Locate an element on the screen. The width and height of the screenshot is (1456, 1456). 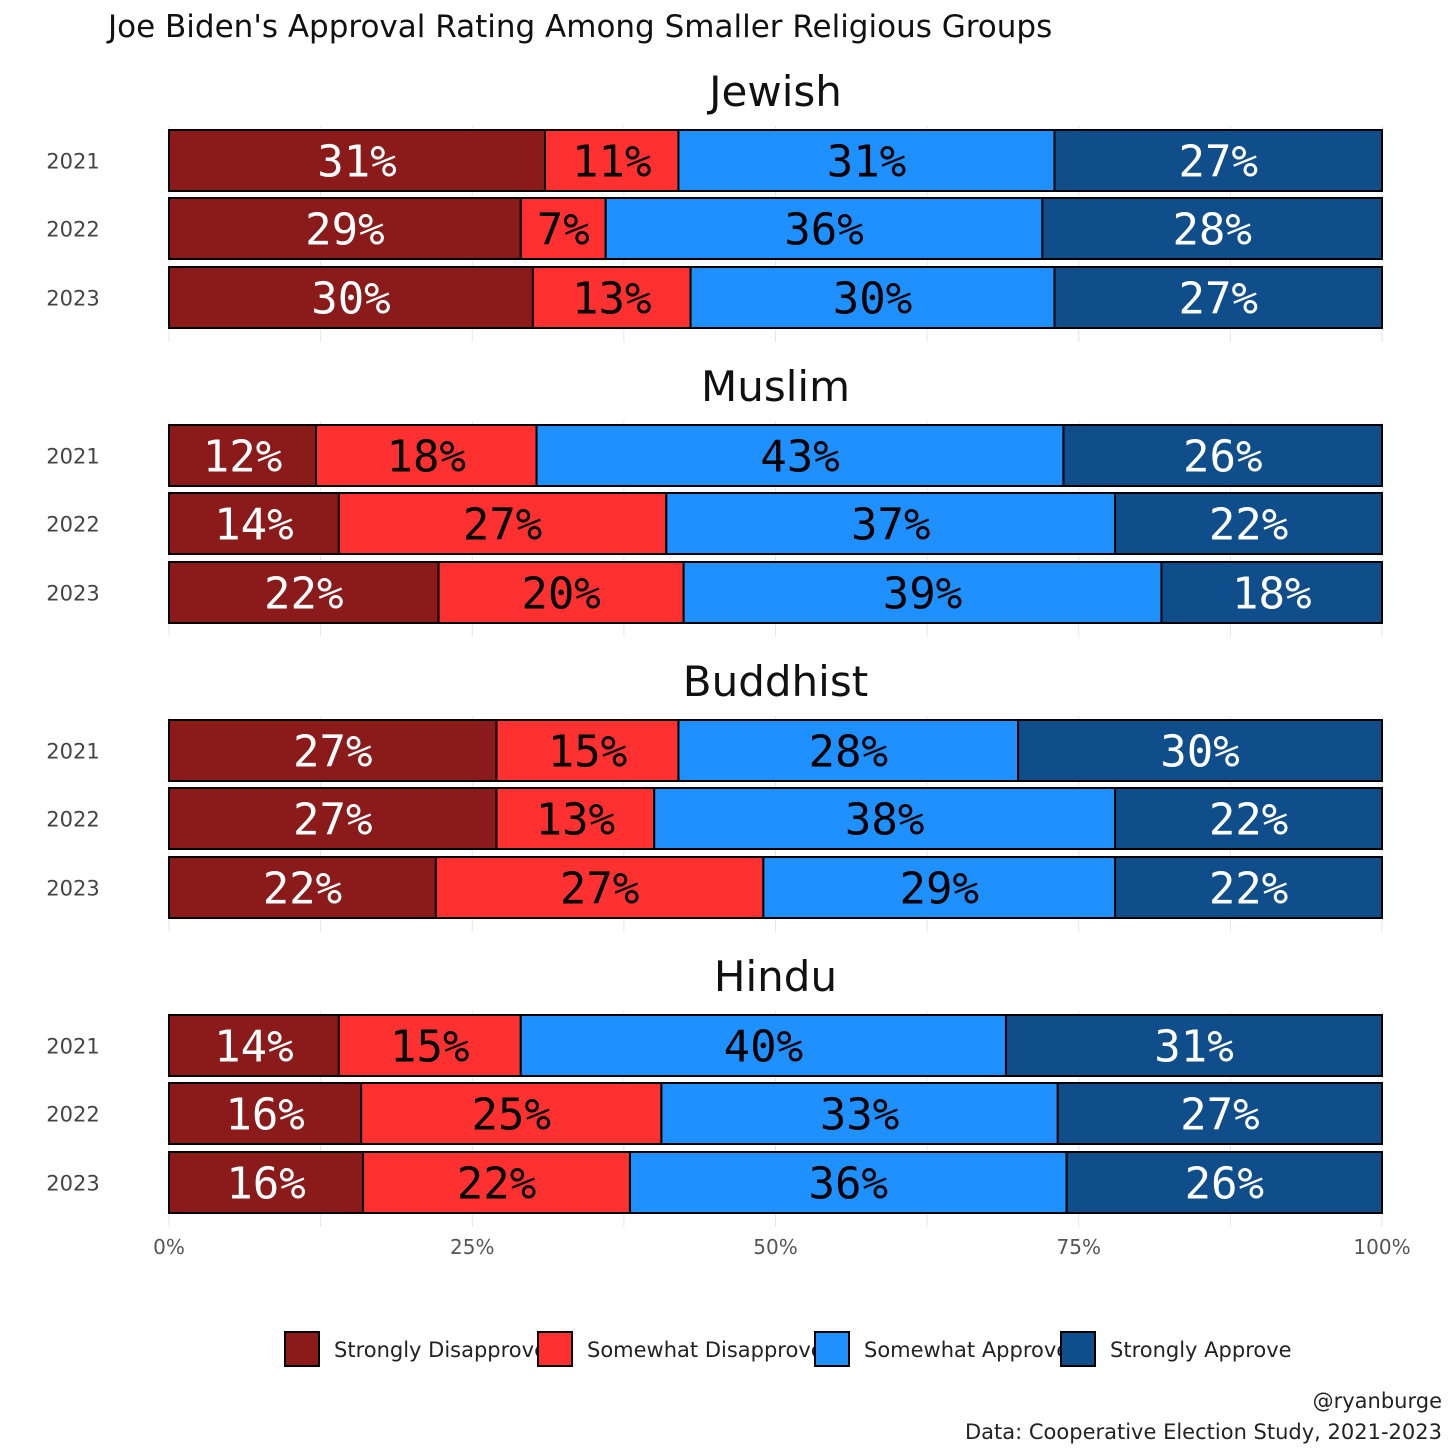
data-label: 28% is located at coordinates (848, 752).